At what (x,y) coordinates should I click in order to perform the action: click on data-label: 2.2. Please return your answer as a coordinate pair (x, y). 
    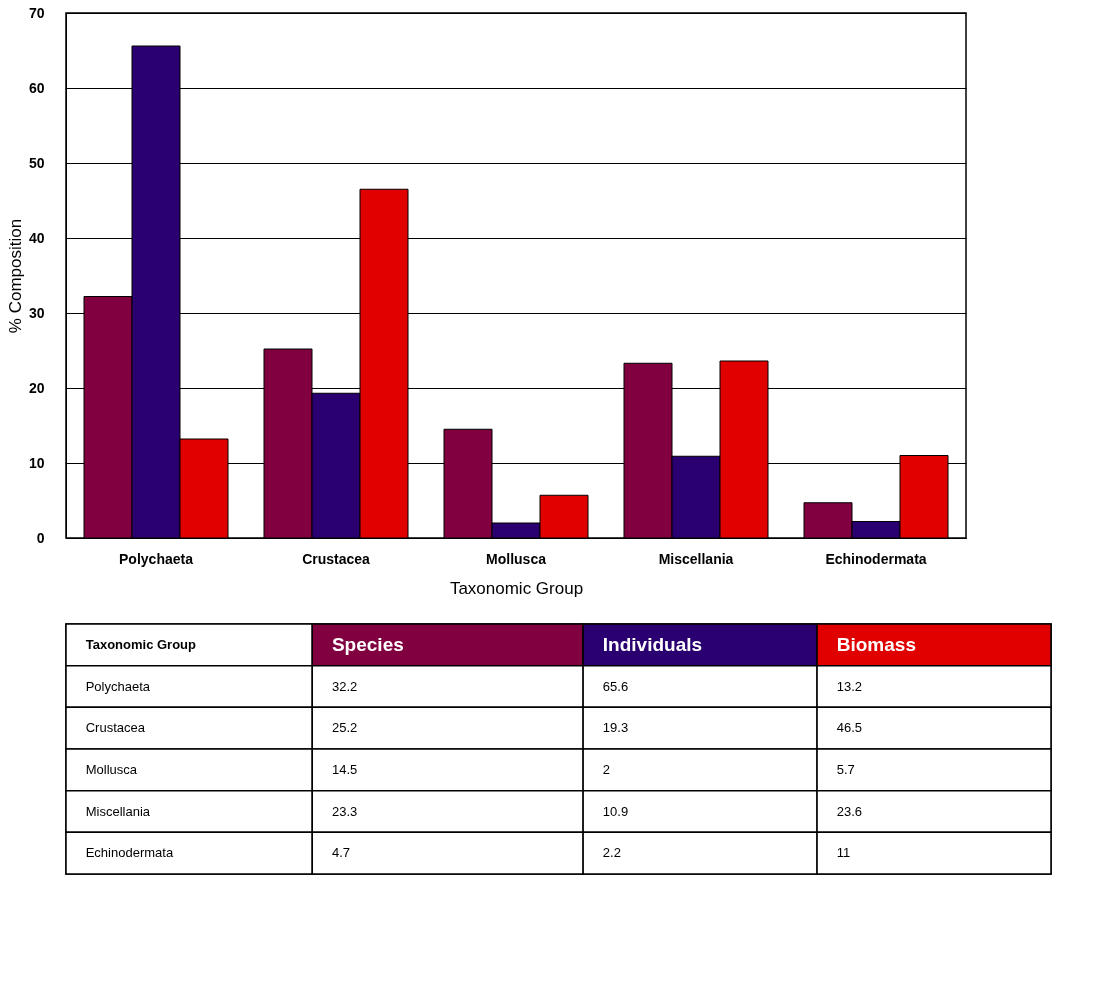
    Looking at the image, I should click on (611, 853).